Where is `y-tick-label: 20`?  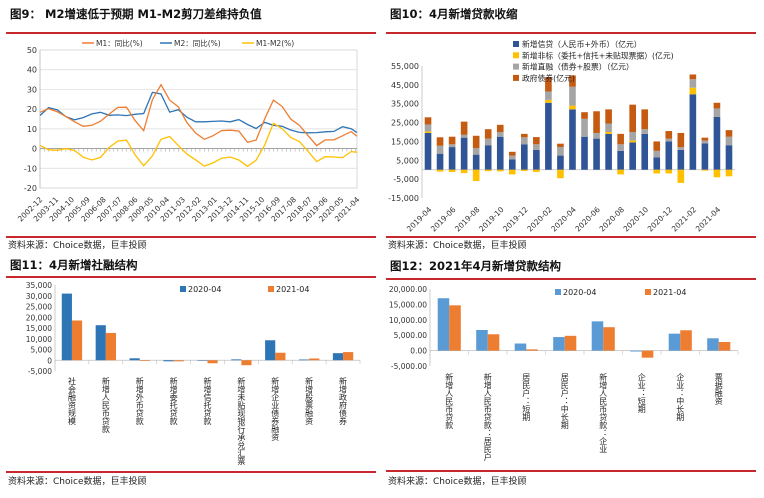
y-tick-label: 20 is located at coordinates (32, 109).